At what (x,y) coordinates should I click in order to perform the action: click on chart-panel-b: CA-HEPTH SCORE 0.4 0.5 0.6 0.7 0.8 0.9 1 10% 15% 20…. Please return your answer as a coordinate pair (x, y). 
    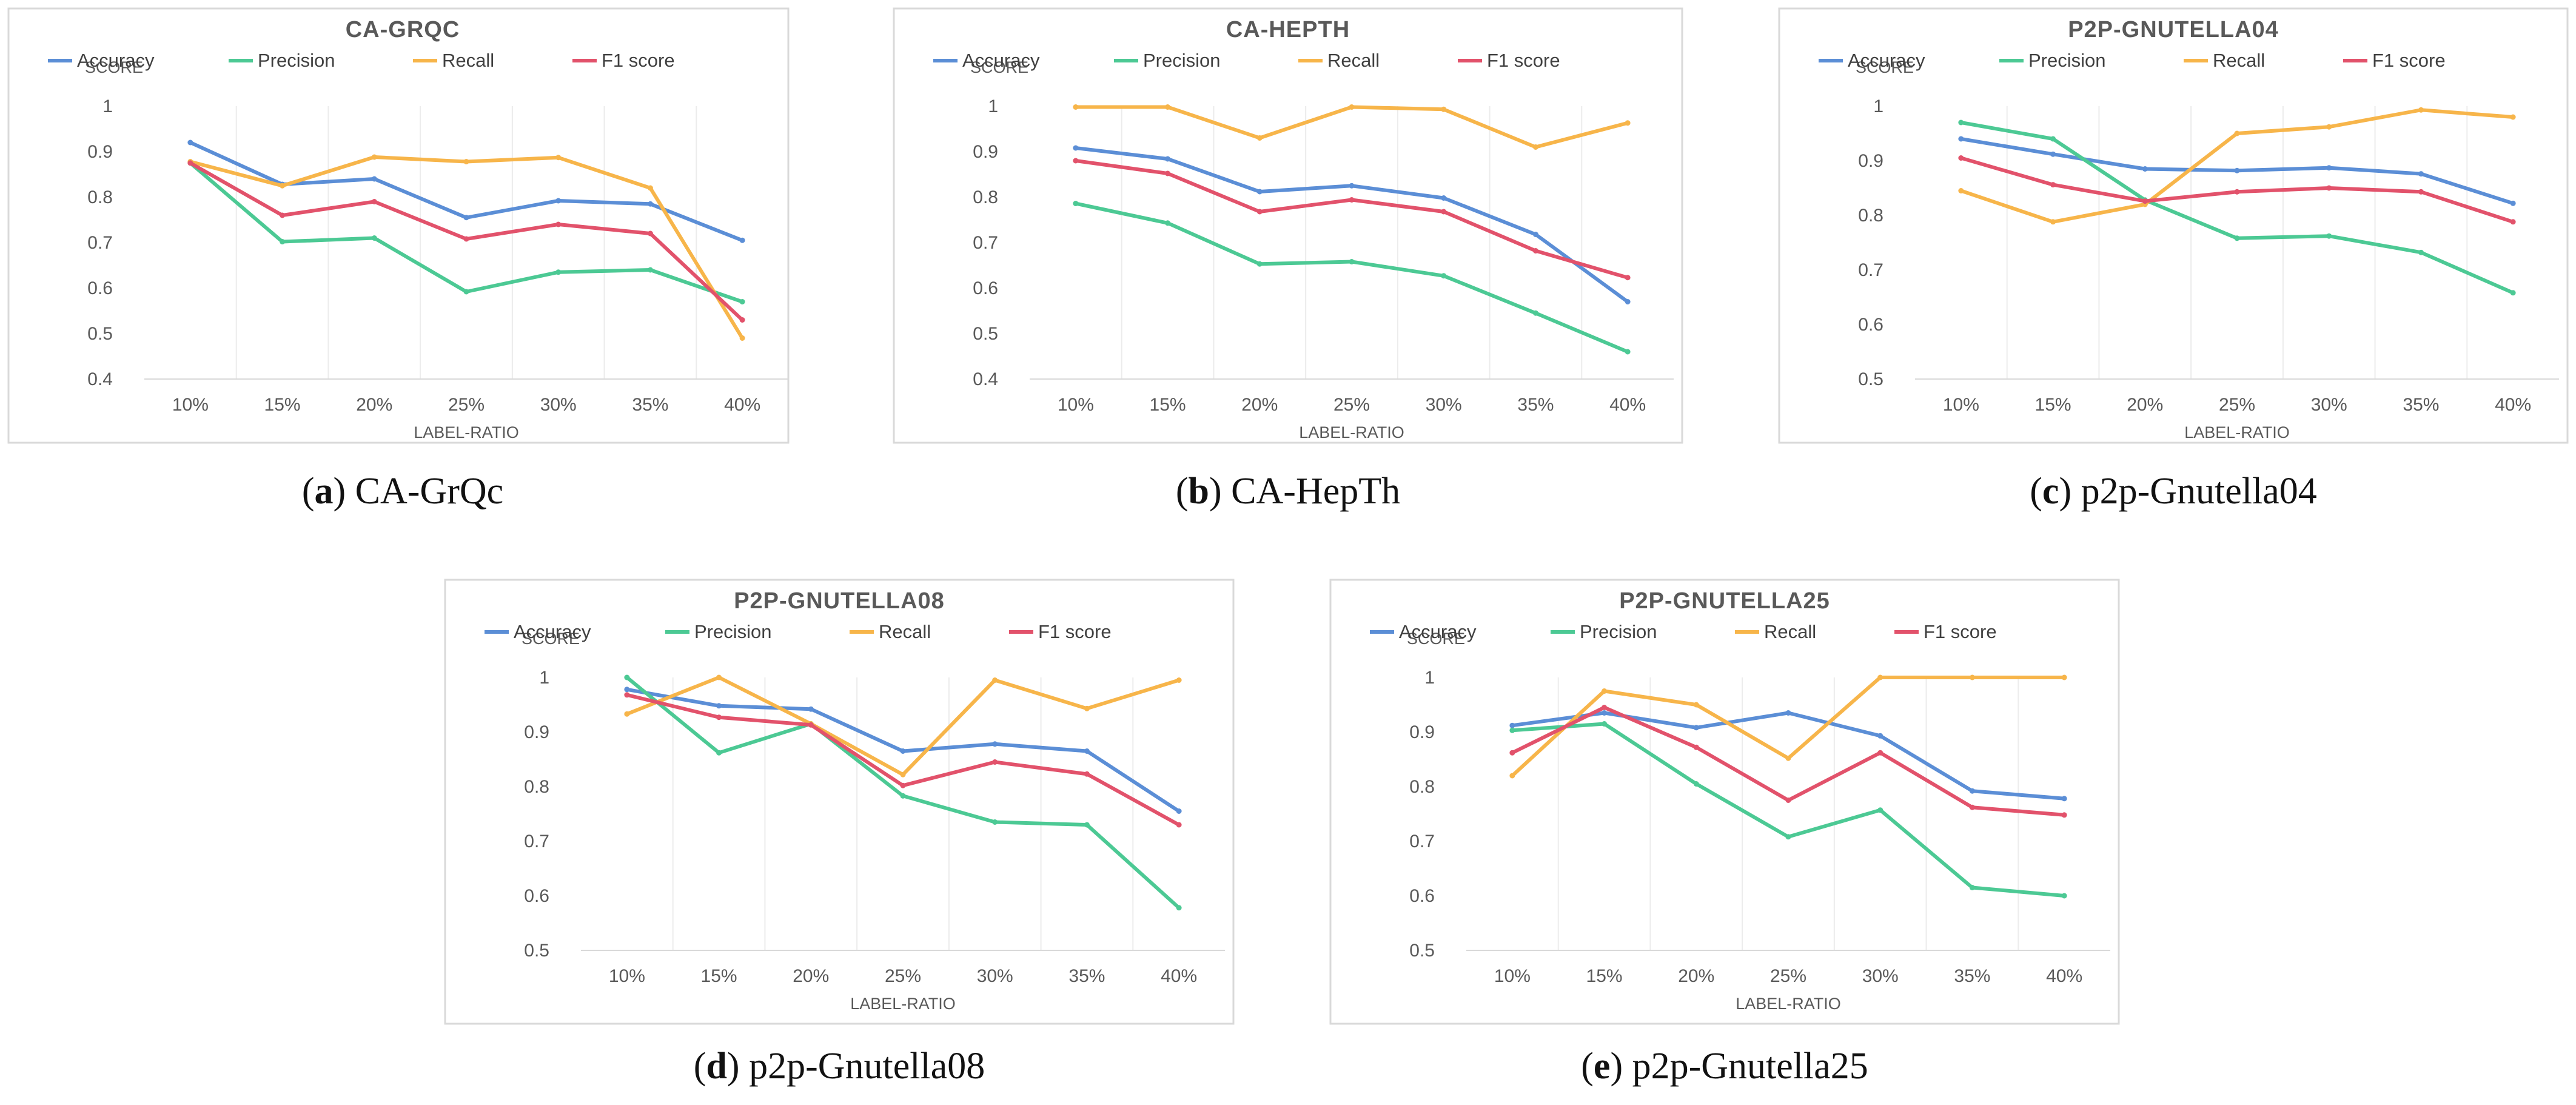
    Looking at the image, I should click on (1288, 259).